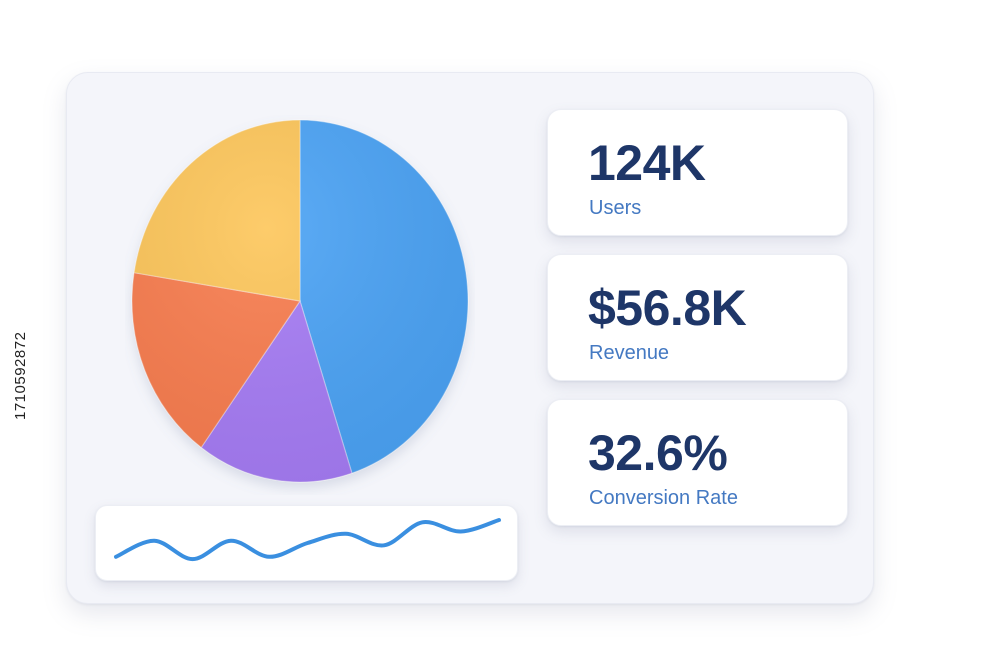 Image resolution: width=1000 pixels, height=667 pixels. What do you see at coordinates (663, 498) in the screenshot?
I see `stat-label: Conversion Rate` at bounding box center [663, 498].